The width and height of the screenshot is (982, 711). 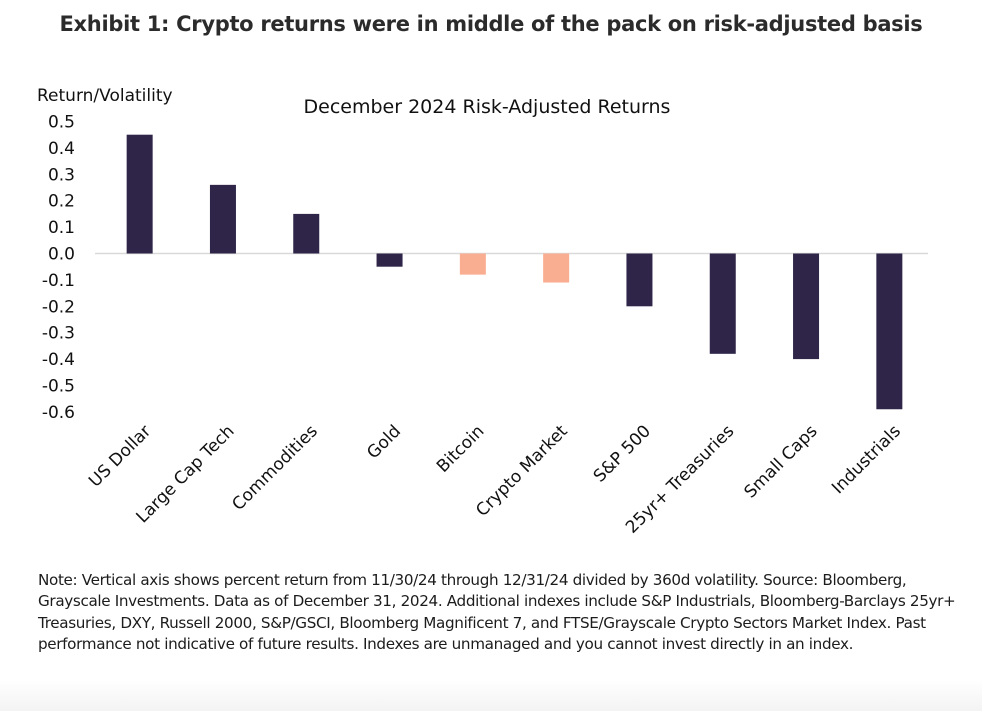 What do you see at coordinates (120, 456) in the screenshot?
I see `x-tick-label: US Dollar` at bounding box center [120, 456].